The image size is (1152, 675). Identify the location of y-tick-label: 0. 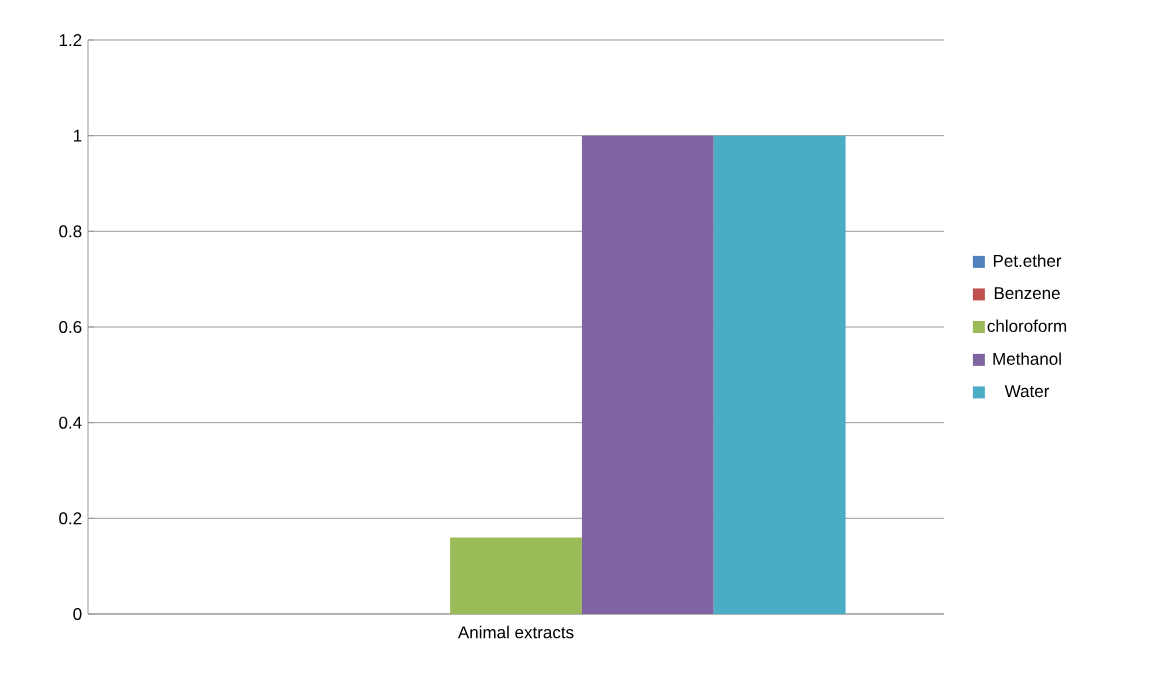
(77, 614).